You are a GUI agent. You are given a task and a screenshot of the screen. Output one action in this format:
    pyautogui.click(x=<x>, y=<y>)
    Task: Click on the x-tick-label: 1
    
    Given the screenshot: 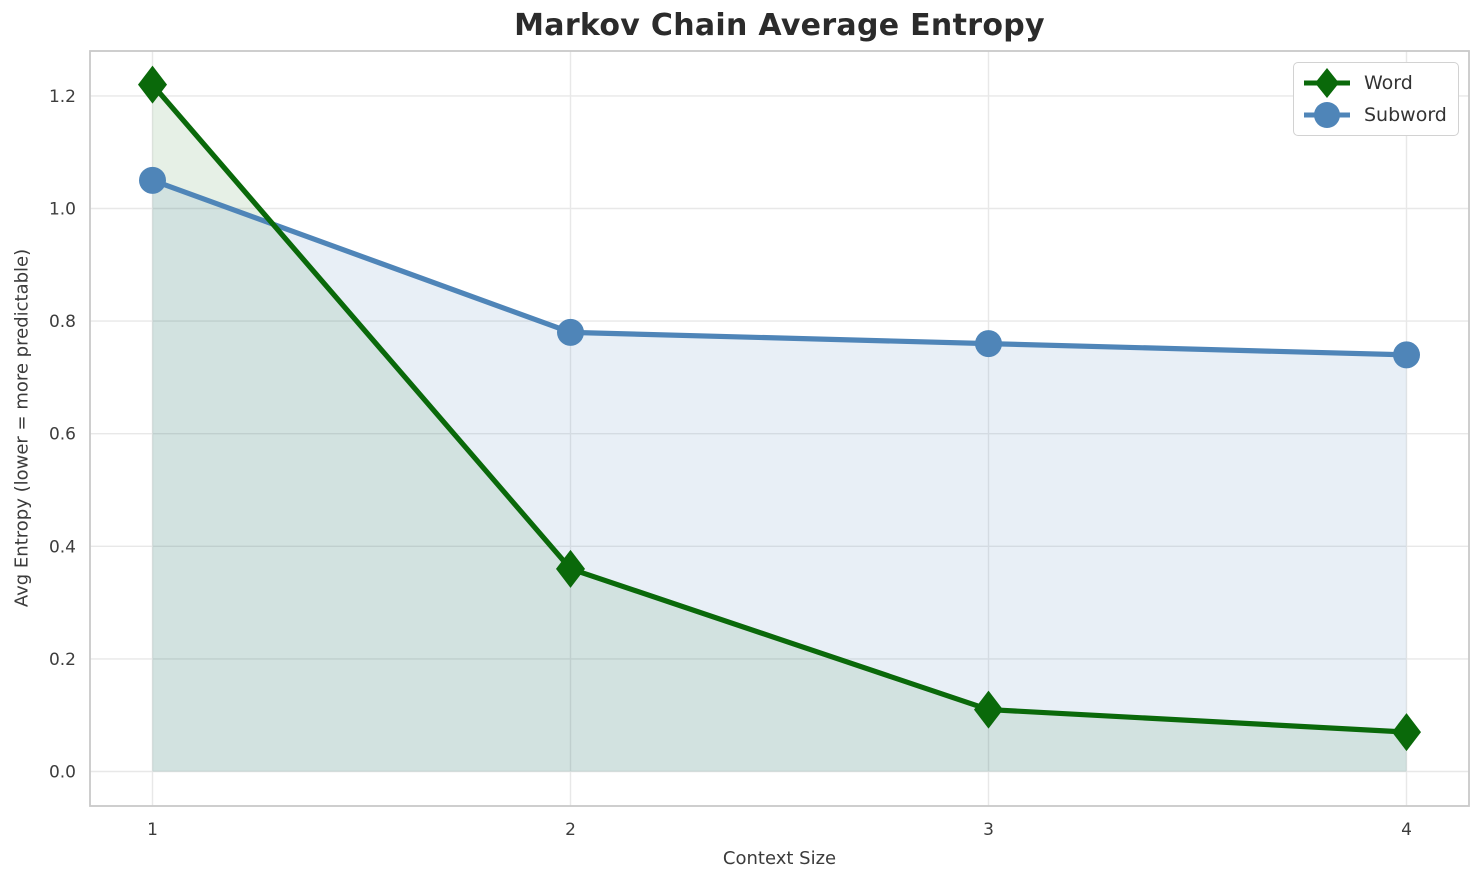 What is the action you would take?
    pyautogui.click(x=152, y=830)
    